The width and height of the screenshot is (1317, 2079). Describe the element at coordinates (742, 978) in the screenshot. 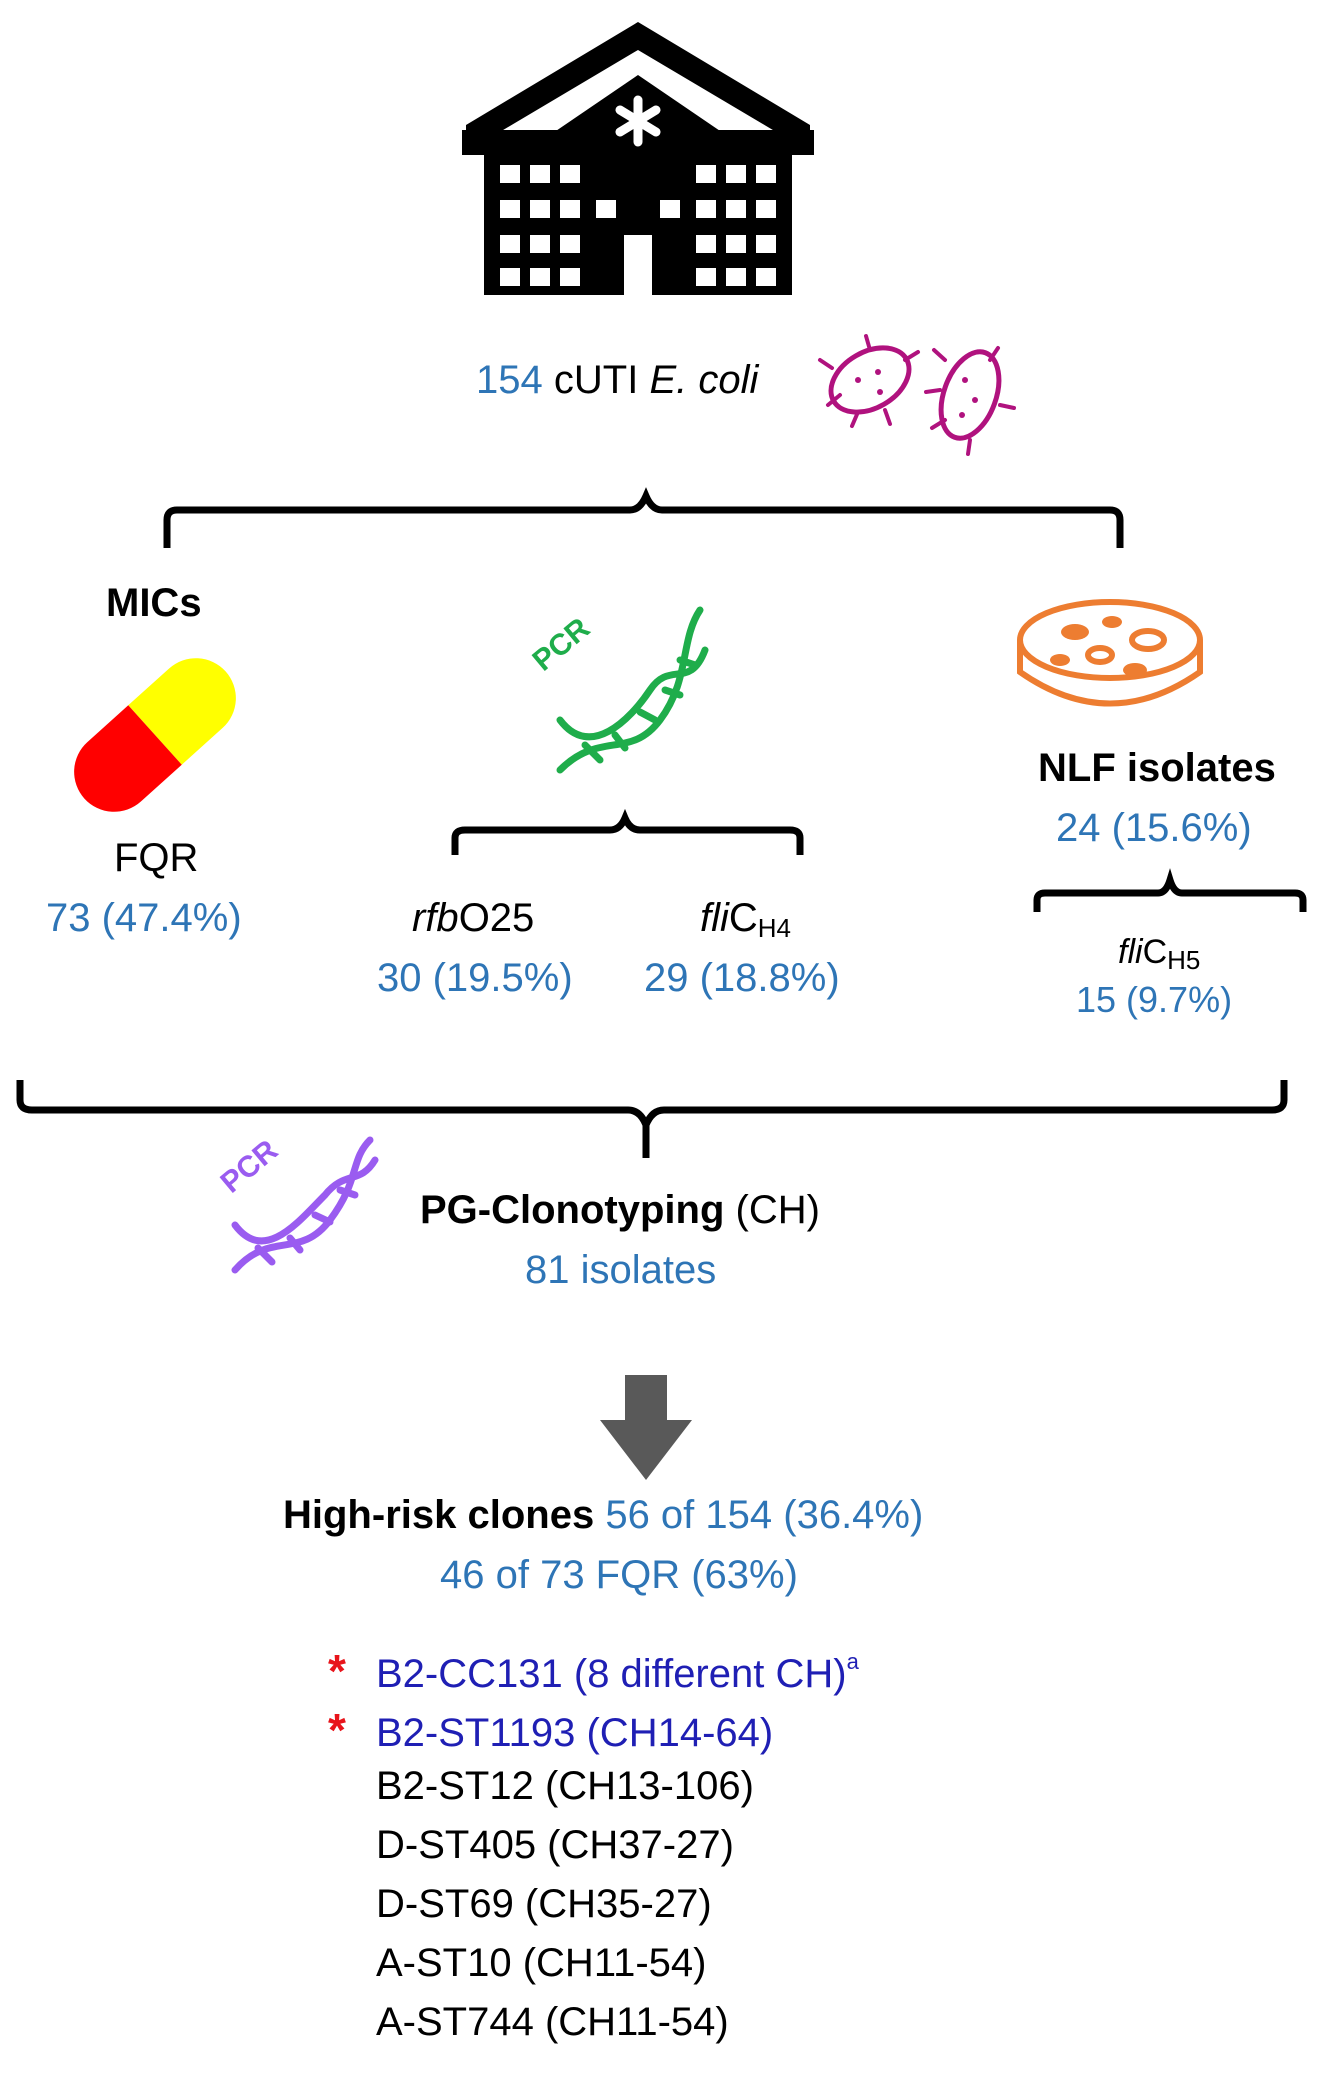

I see `flic-h4-value: 29 (18.8%)` at that location.